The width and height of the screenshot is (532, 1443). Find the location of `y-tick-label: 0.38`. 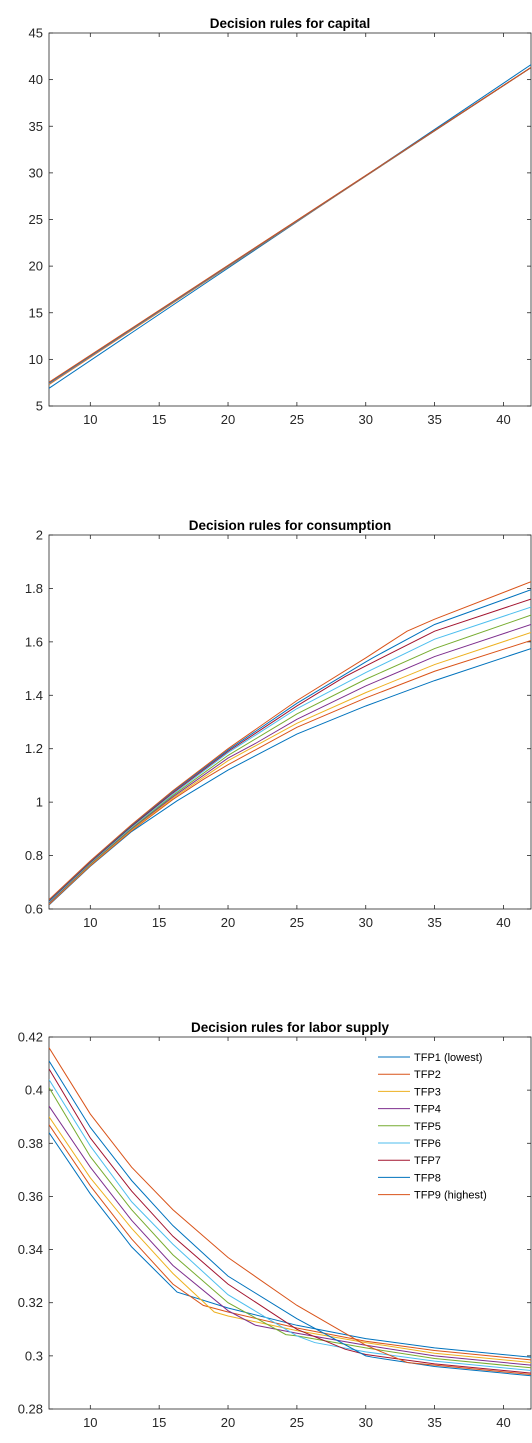

y-tick-label: 0.38 is located at coordinates (30, 1143).